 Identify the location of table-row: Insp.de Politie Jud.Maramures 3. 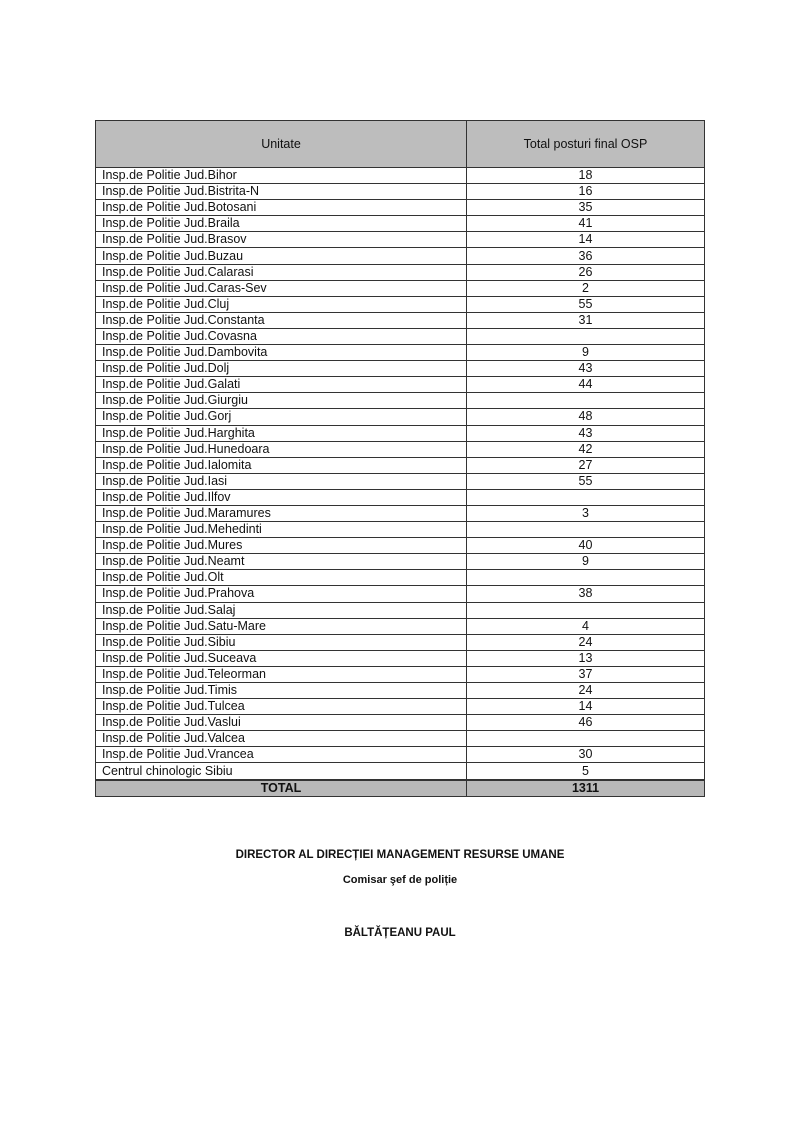
(400, 513).